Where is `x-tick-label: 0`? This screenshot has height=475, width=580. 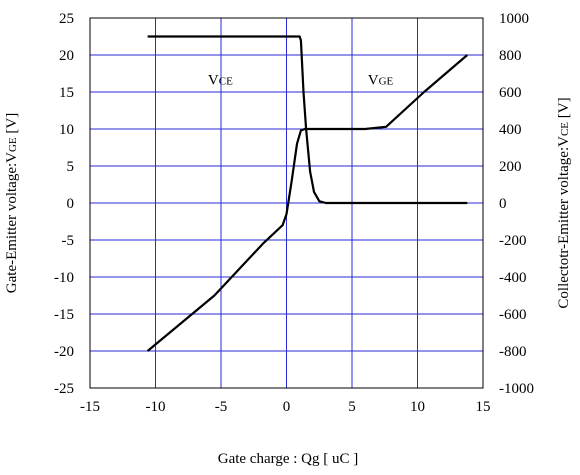
x-tick-label: 0 is located at coordinates (287, 407).